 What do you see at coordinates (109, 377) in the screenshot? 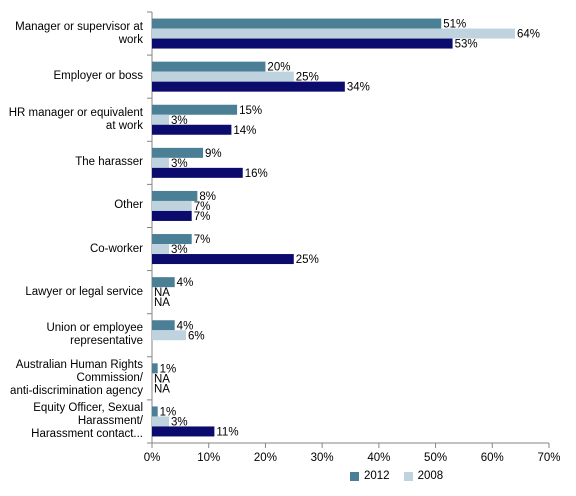
I see `category-label-line: Commission/` at bounding box center [109, 377].